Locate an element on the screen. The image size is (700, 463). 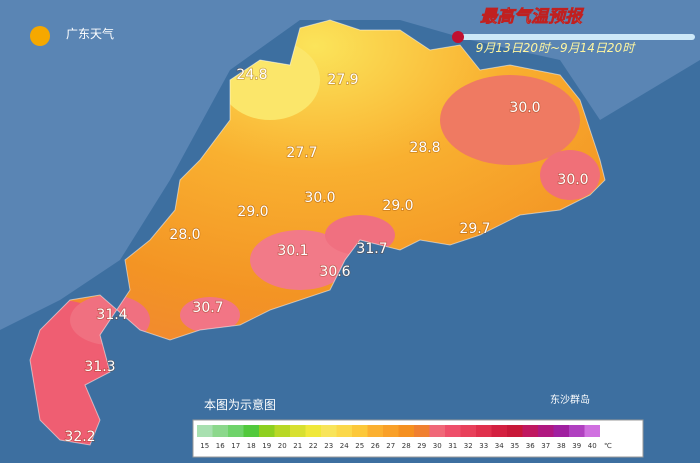
legend-label: 33 is located at coordinates (483, 446).